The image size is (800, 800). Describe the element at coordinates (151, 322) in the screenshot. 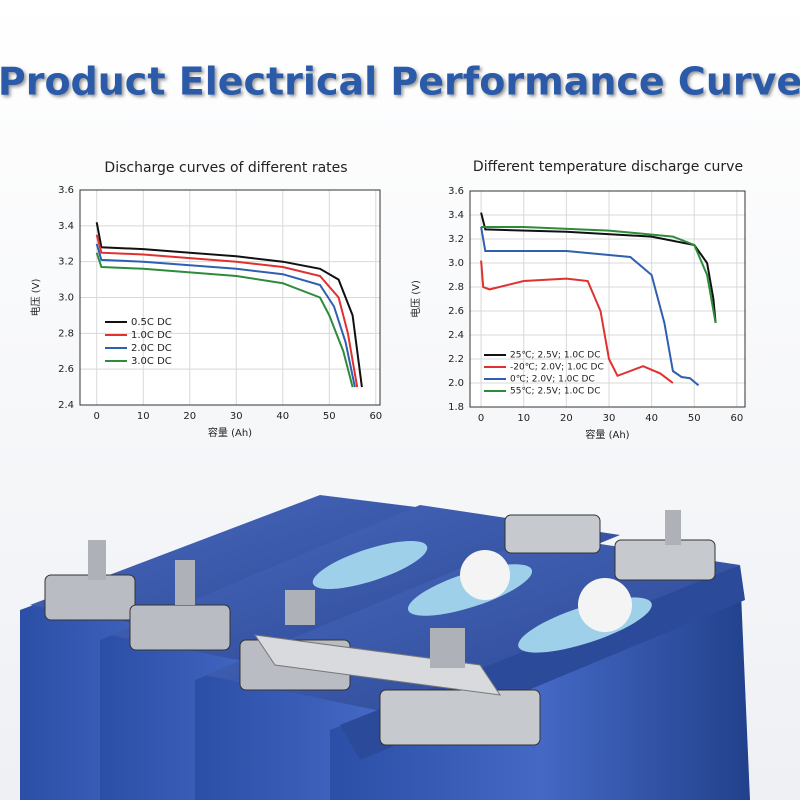

I see `legend-label: 0.5C DC` at that location.